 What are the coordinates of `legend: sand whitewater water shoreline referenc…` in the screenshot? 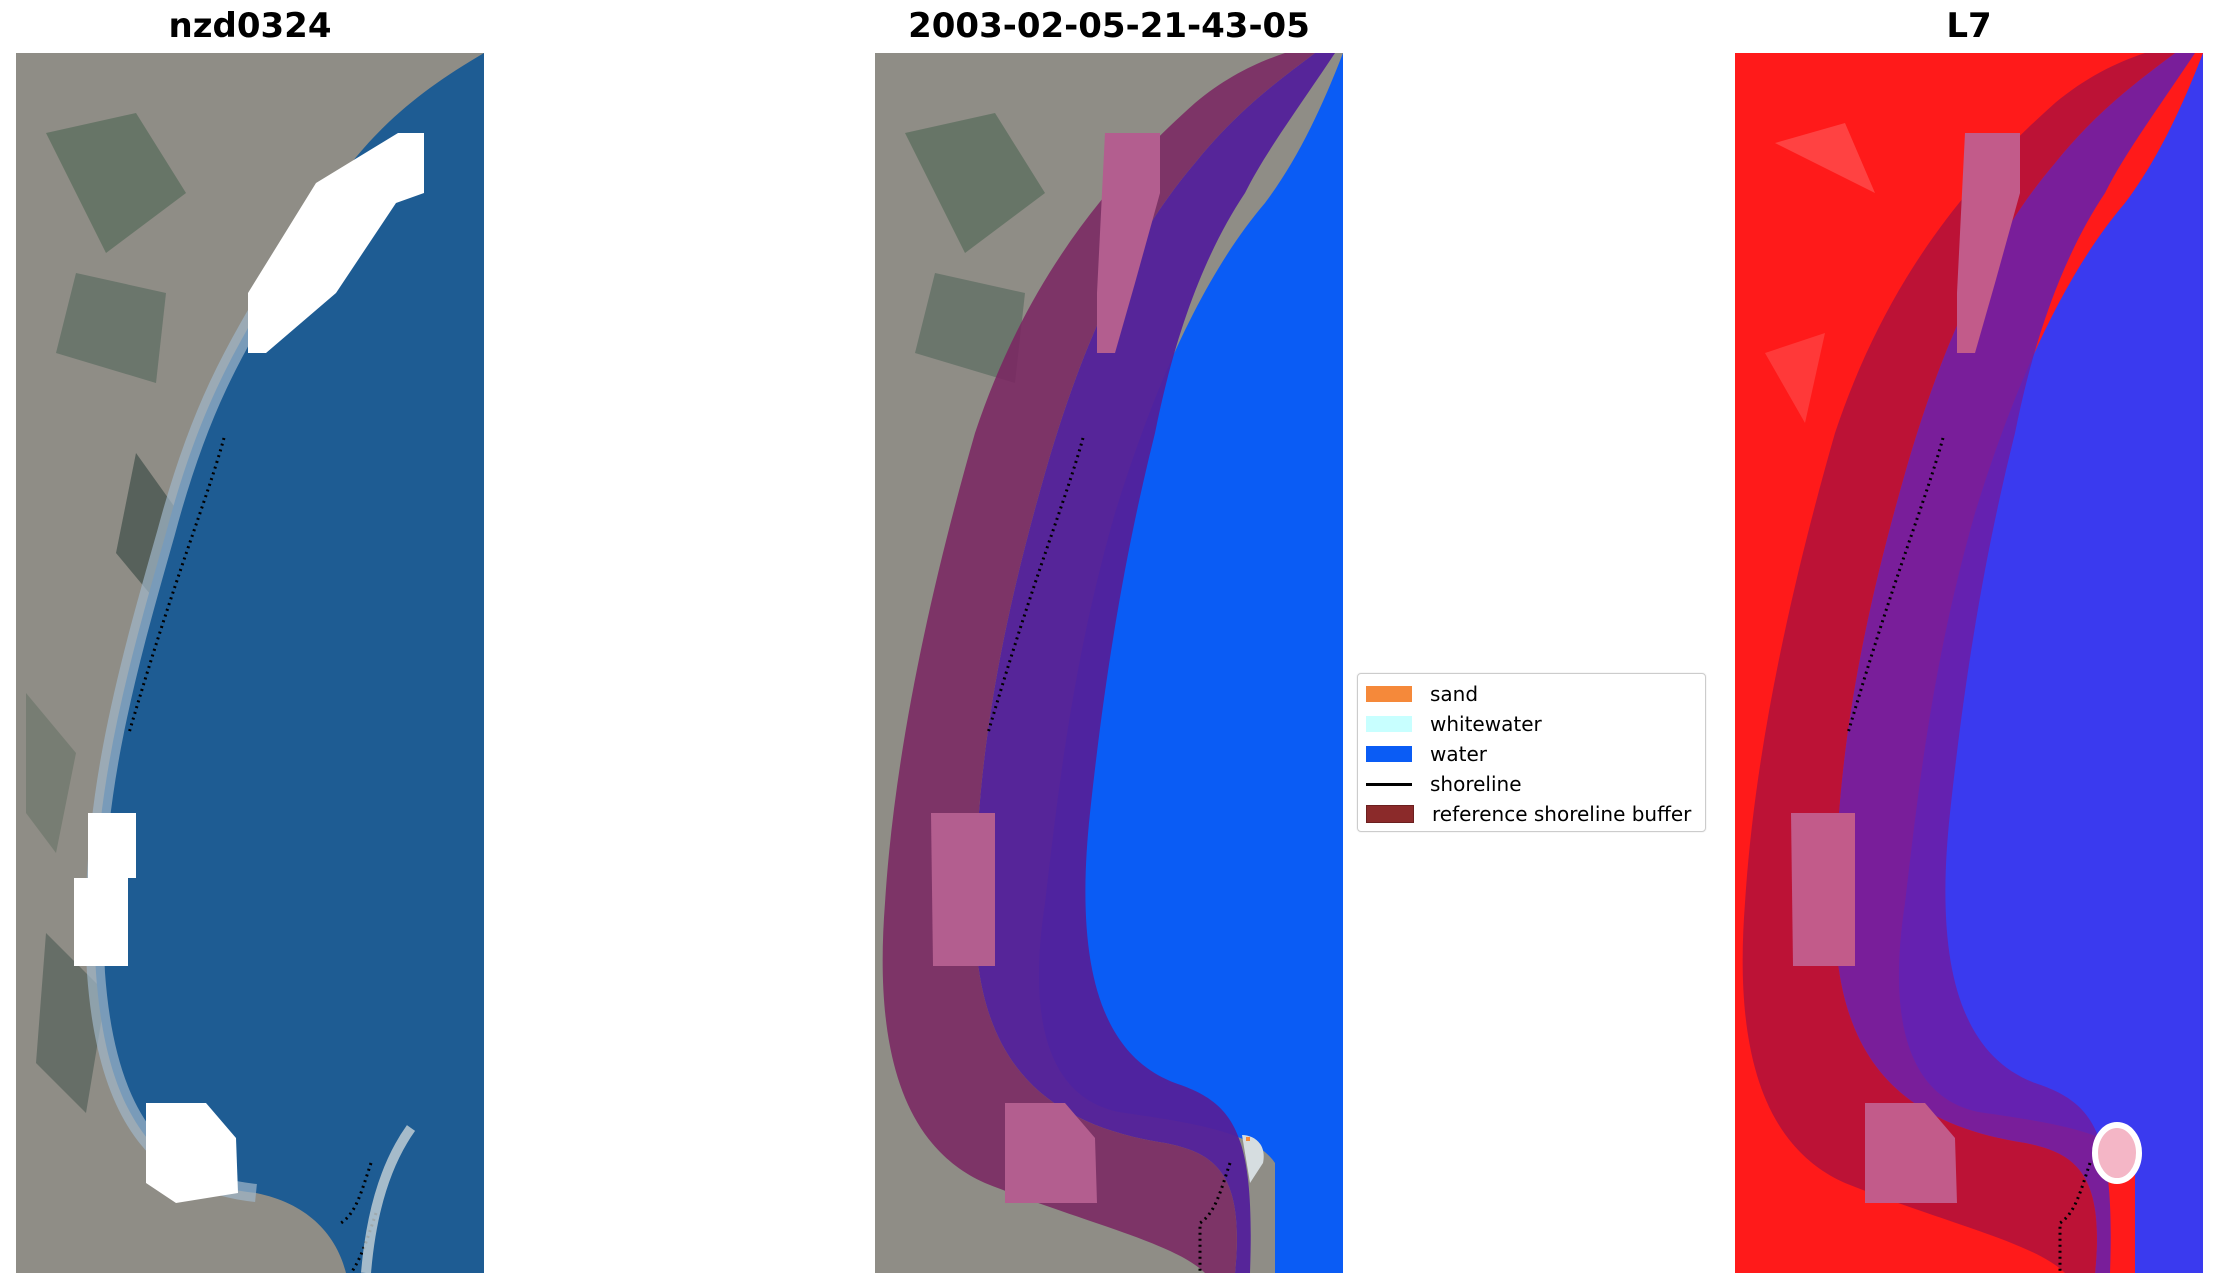 It's located at (1531, 752).